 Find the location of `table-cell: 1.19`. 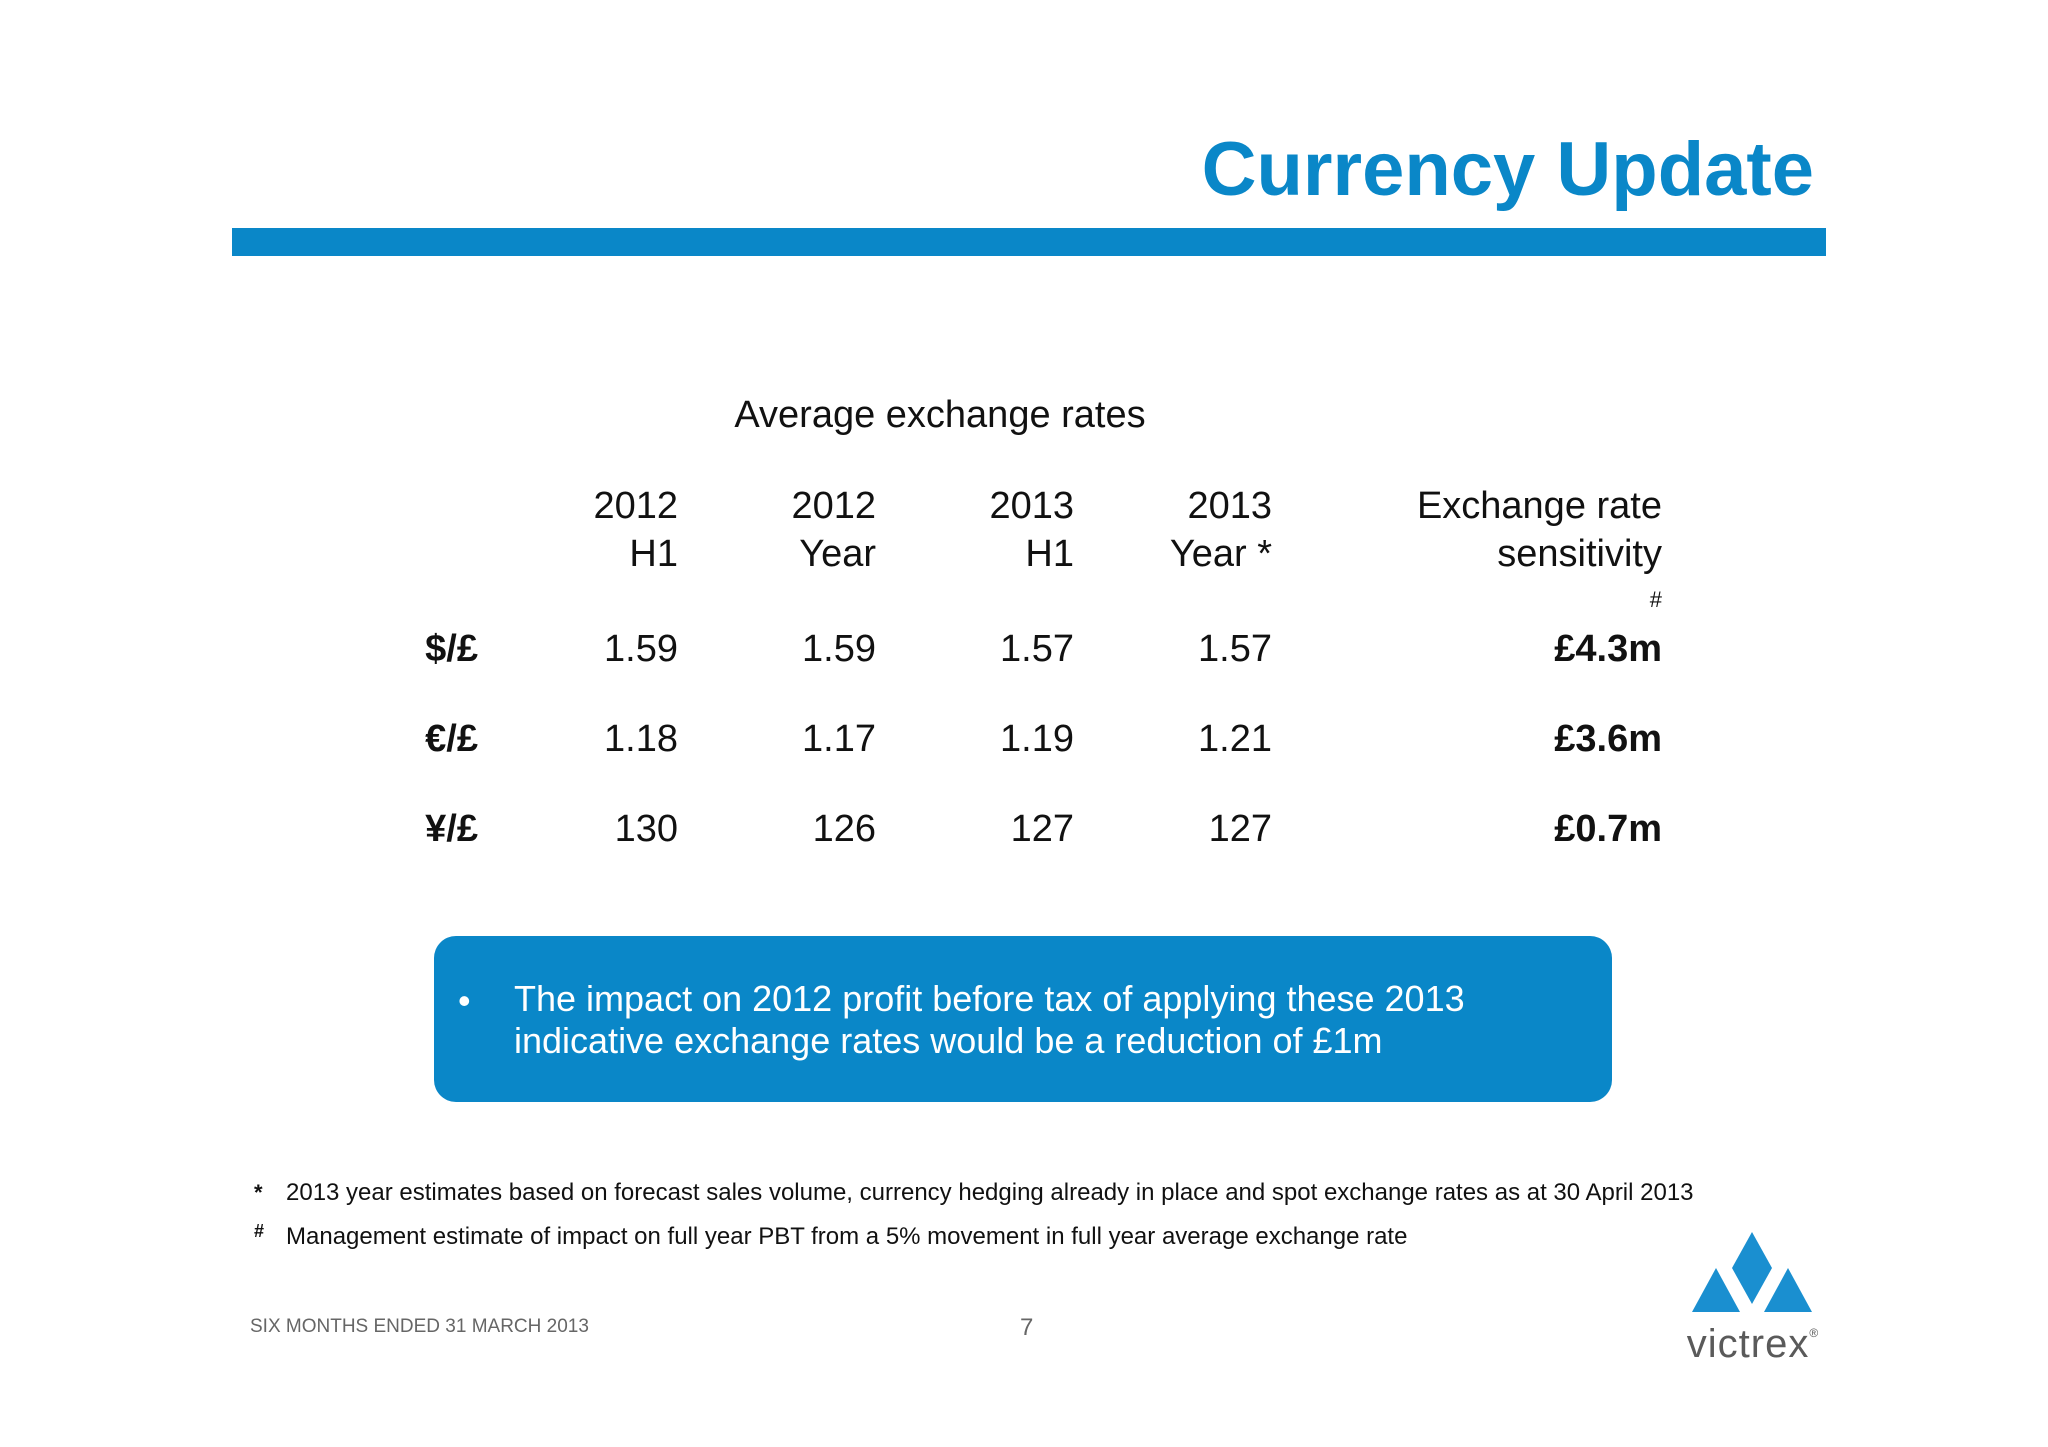

table-cell: 1.19 is located at coordinates (1037, 739).